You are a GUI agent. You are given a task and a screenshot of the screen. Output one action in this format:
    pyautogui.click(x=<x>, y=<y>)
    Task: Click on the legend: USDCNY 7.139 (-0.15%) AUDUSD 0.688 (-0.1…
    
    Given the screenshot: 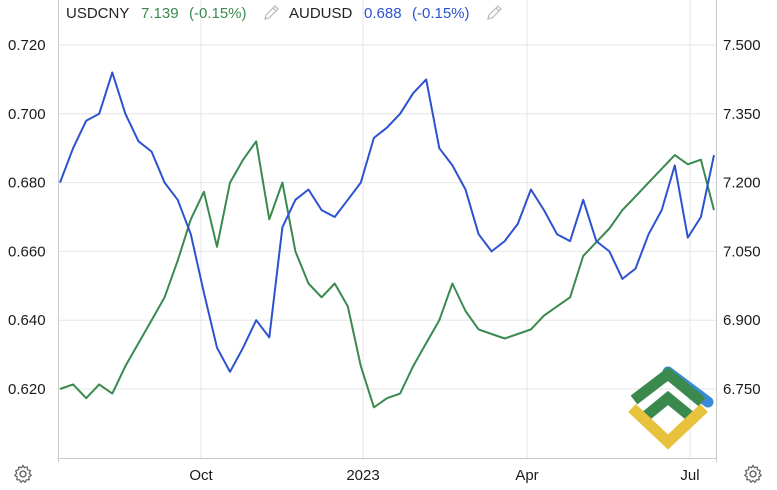 What is the action you would take?
    pyautogui.click(x=284, y=13)
    